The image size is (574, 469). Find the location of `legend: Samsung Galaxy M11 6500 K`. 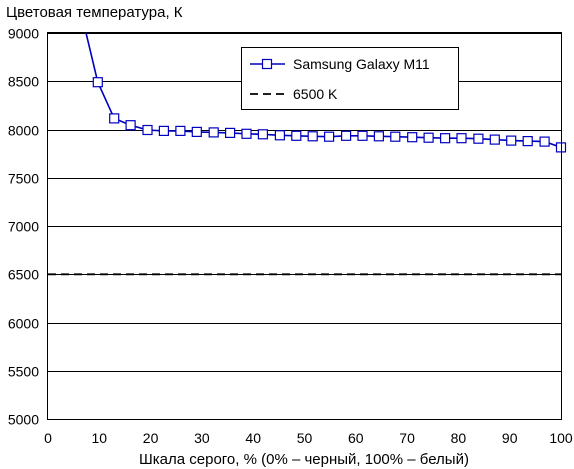

legend: Samsung Galaxy M11 6500 K is located at coordinates (350, 78).